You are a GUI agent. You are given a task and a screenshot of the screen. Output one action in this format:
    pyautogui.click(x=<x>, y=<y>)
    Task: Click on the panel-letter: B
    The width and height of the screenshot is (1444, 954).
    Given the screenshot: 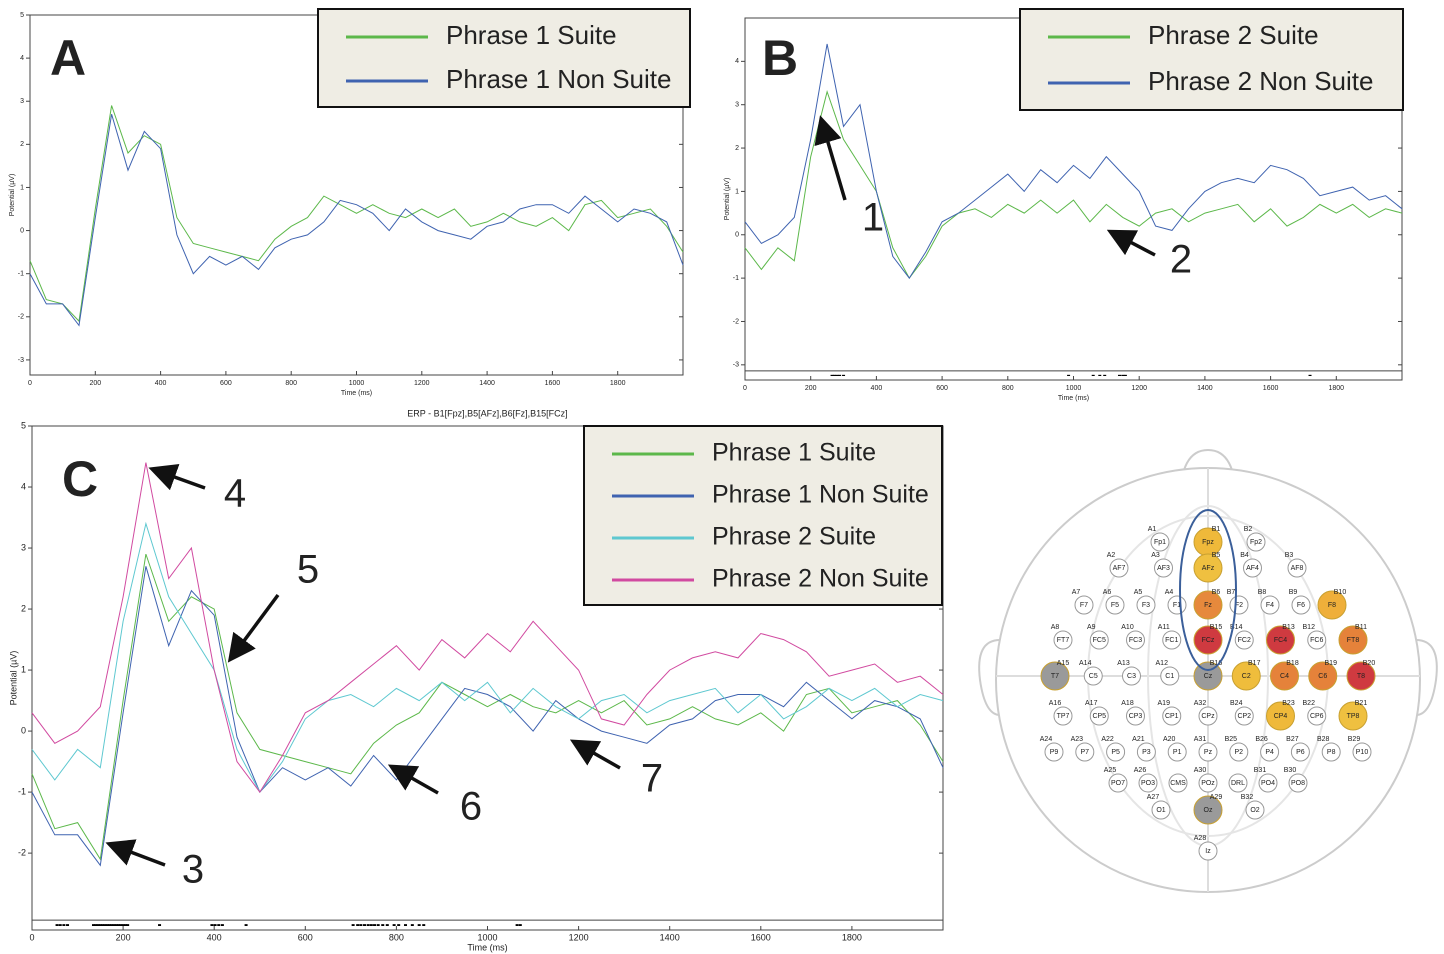 What is the action you would take?
    pyautogui.click(x=780, y=58)
    